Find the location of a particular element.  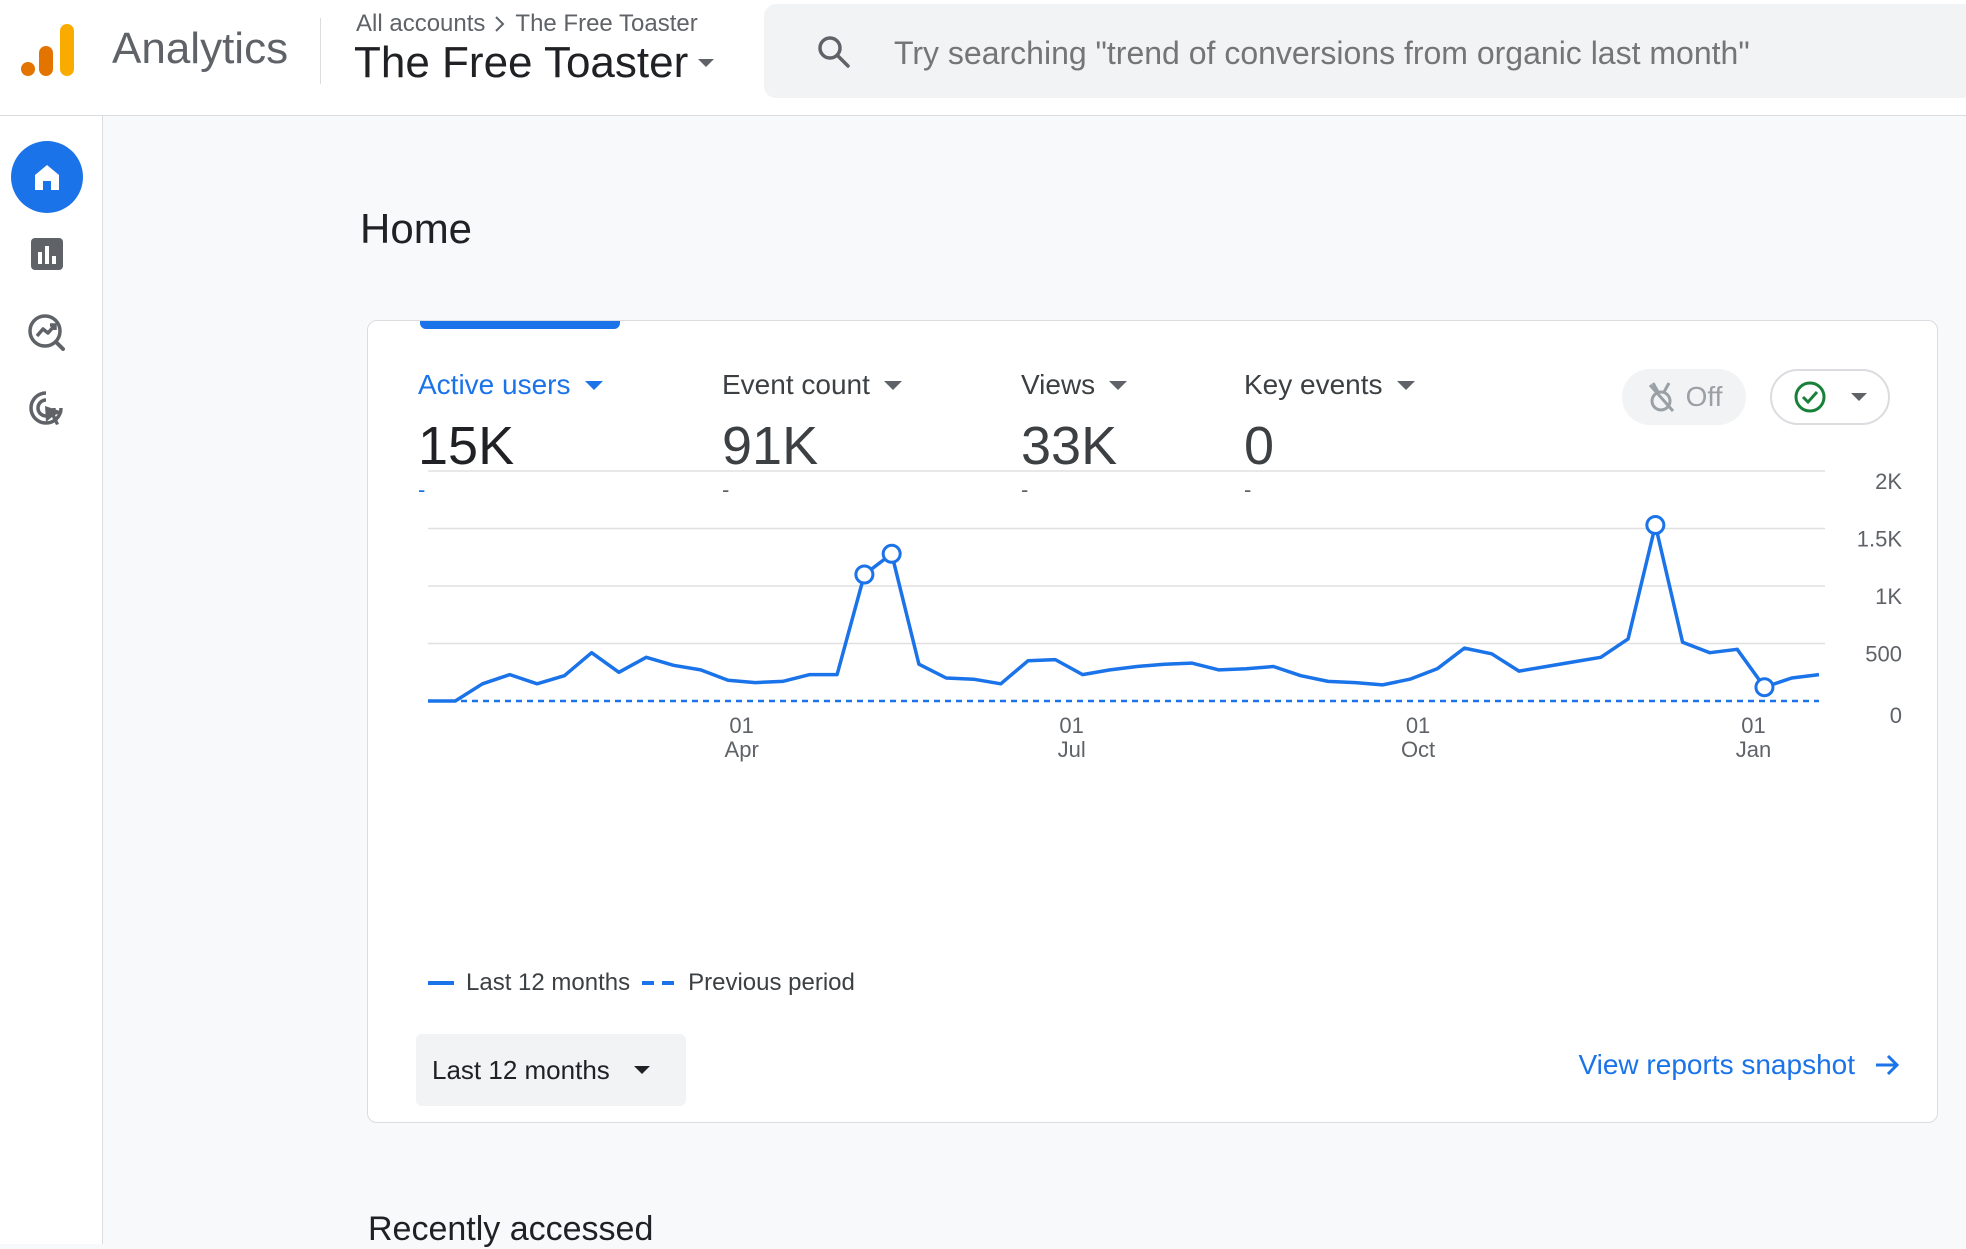

view-reports-snapshot-link: View reports snapshot is located at coordinates (1739, 1065).